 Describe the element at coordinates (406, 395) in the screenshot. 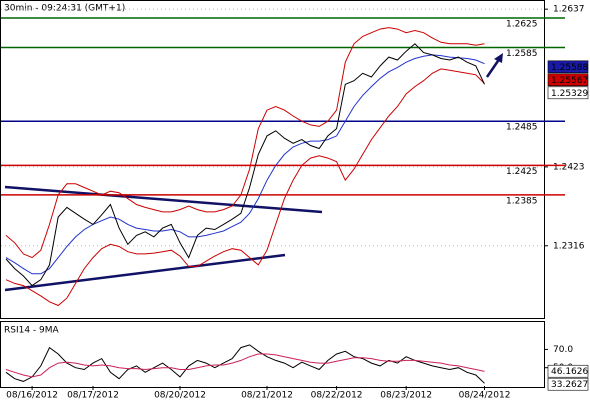

I see `x-tick-label: 08/23/2012` at that location.